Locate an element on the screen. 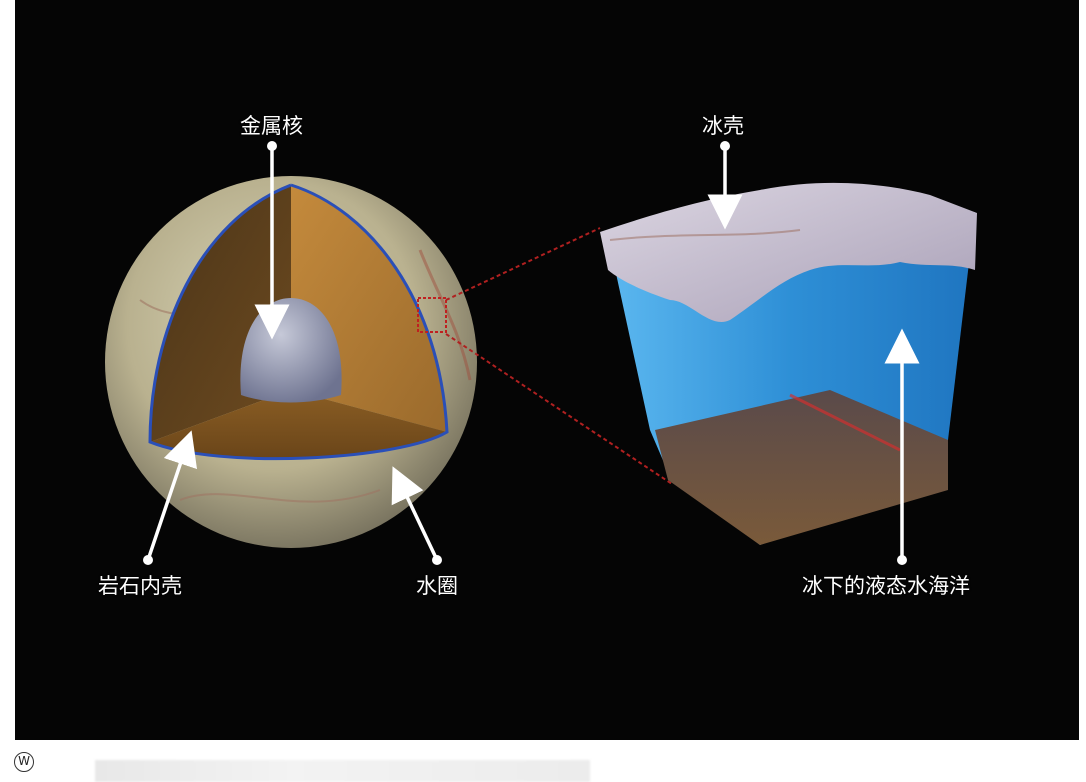 This screenshot has height=782, width=1086. rock-mantle-label: 岩石内壳 is located at coordinates (140, 586).